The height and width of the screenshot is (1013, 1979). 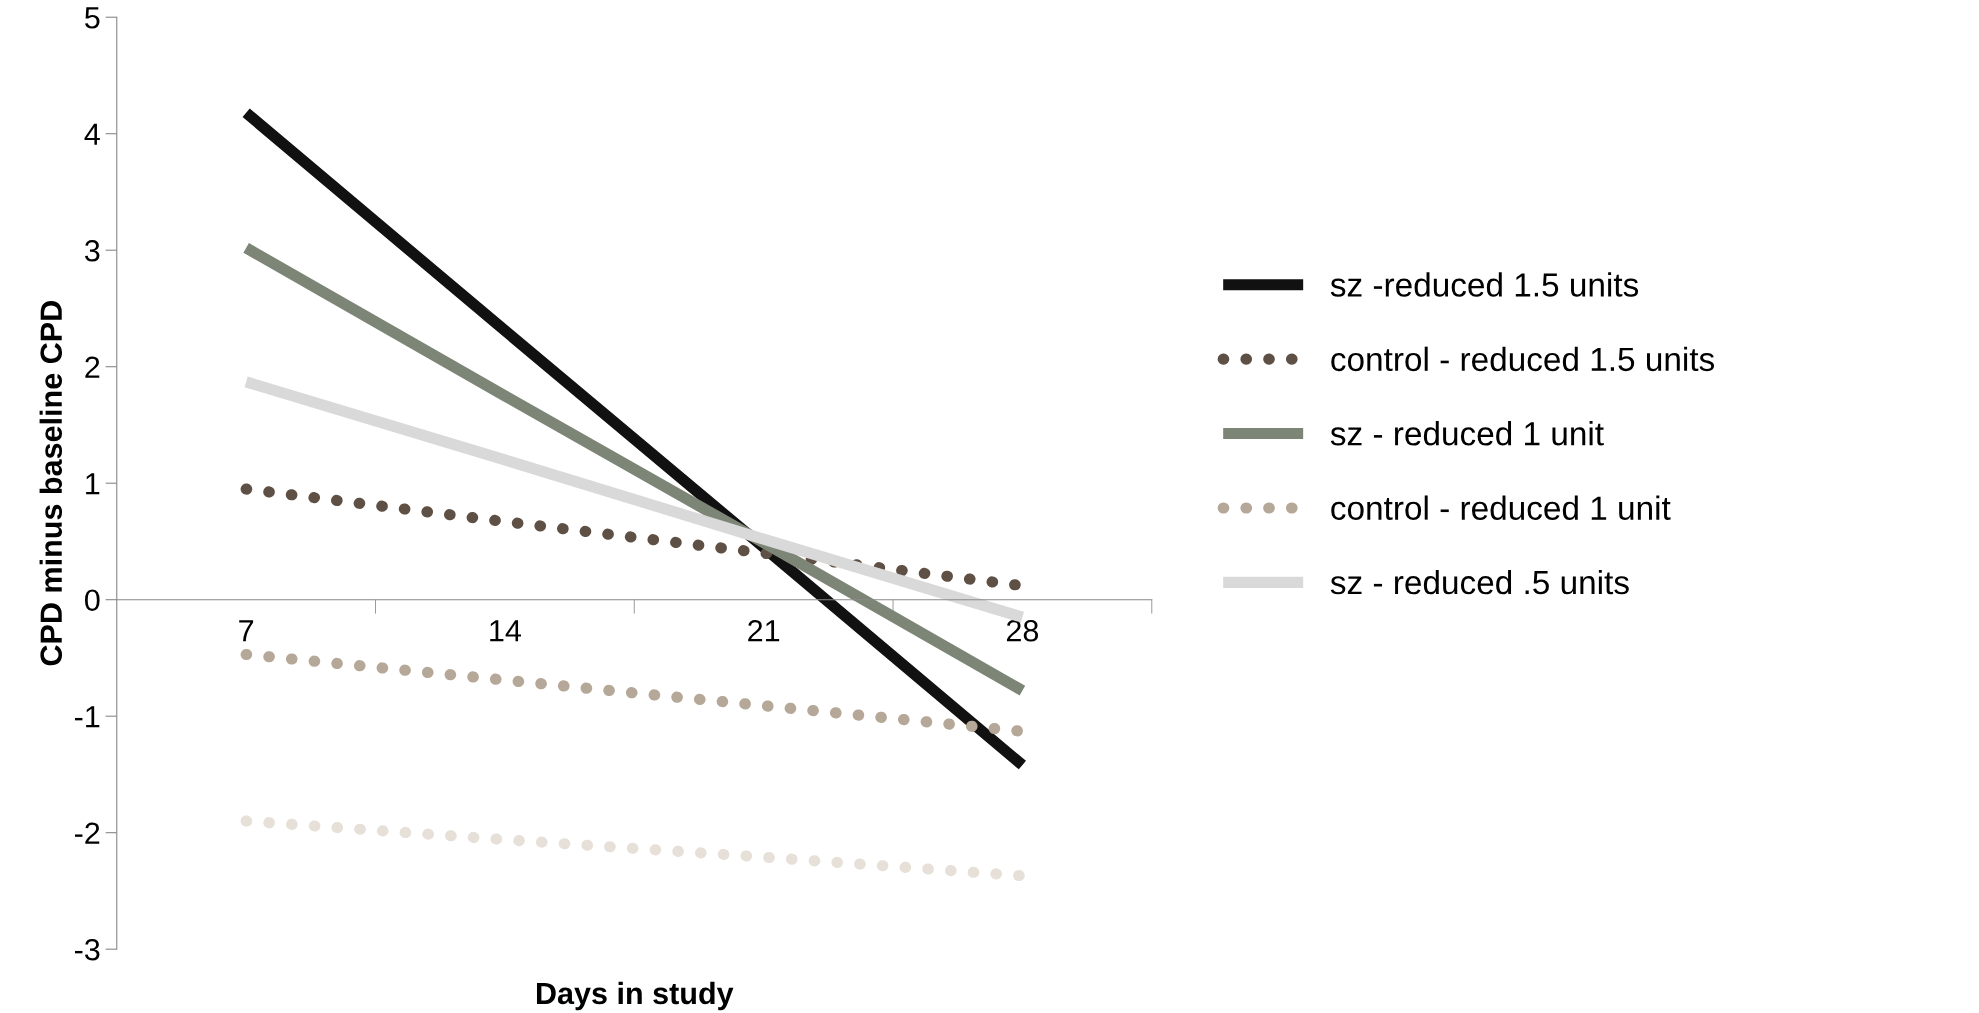 What do you see at coordinates (92, 134) in the screenshot?
I see `y-tick-label: 4` at bounding box center [92, 134].